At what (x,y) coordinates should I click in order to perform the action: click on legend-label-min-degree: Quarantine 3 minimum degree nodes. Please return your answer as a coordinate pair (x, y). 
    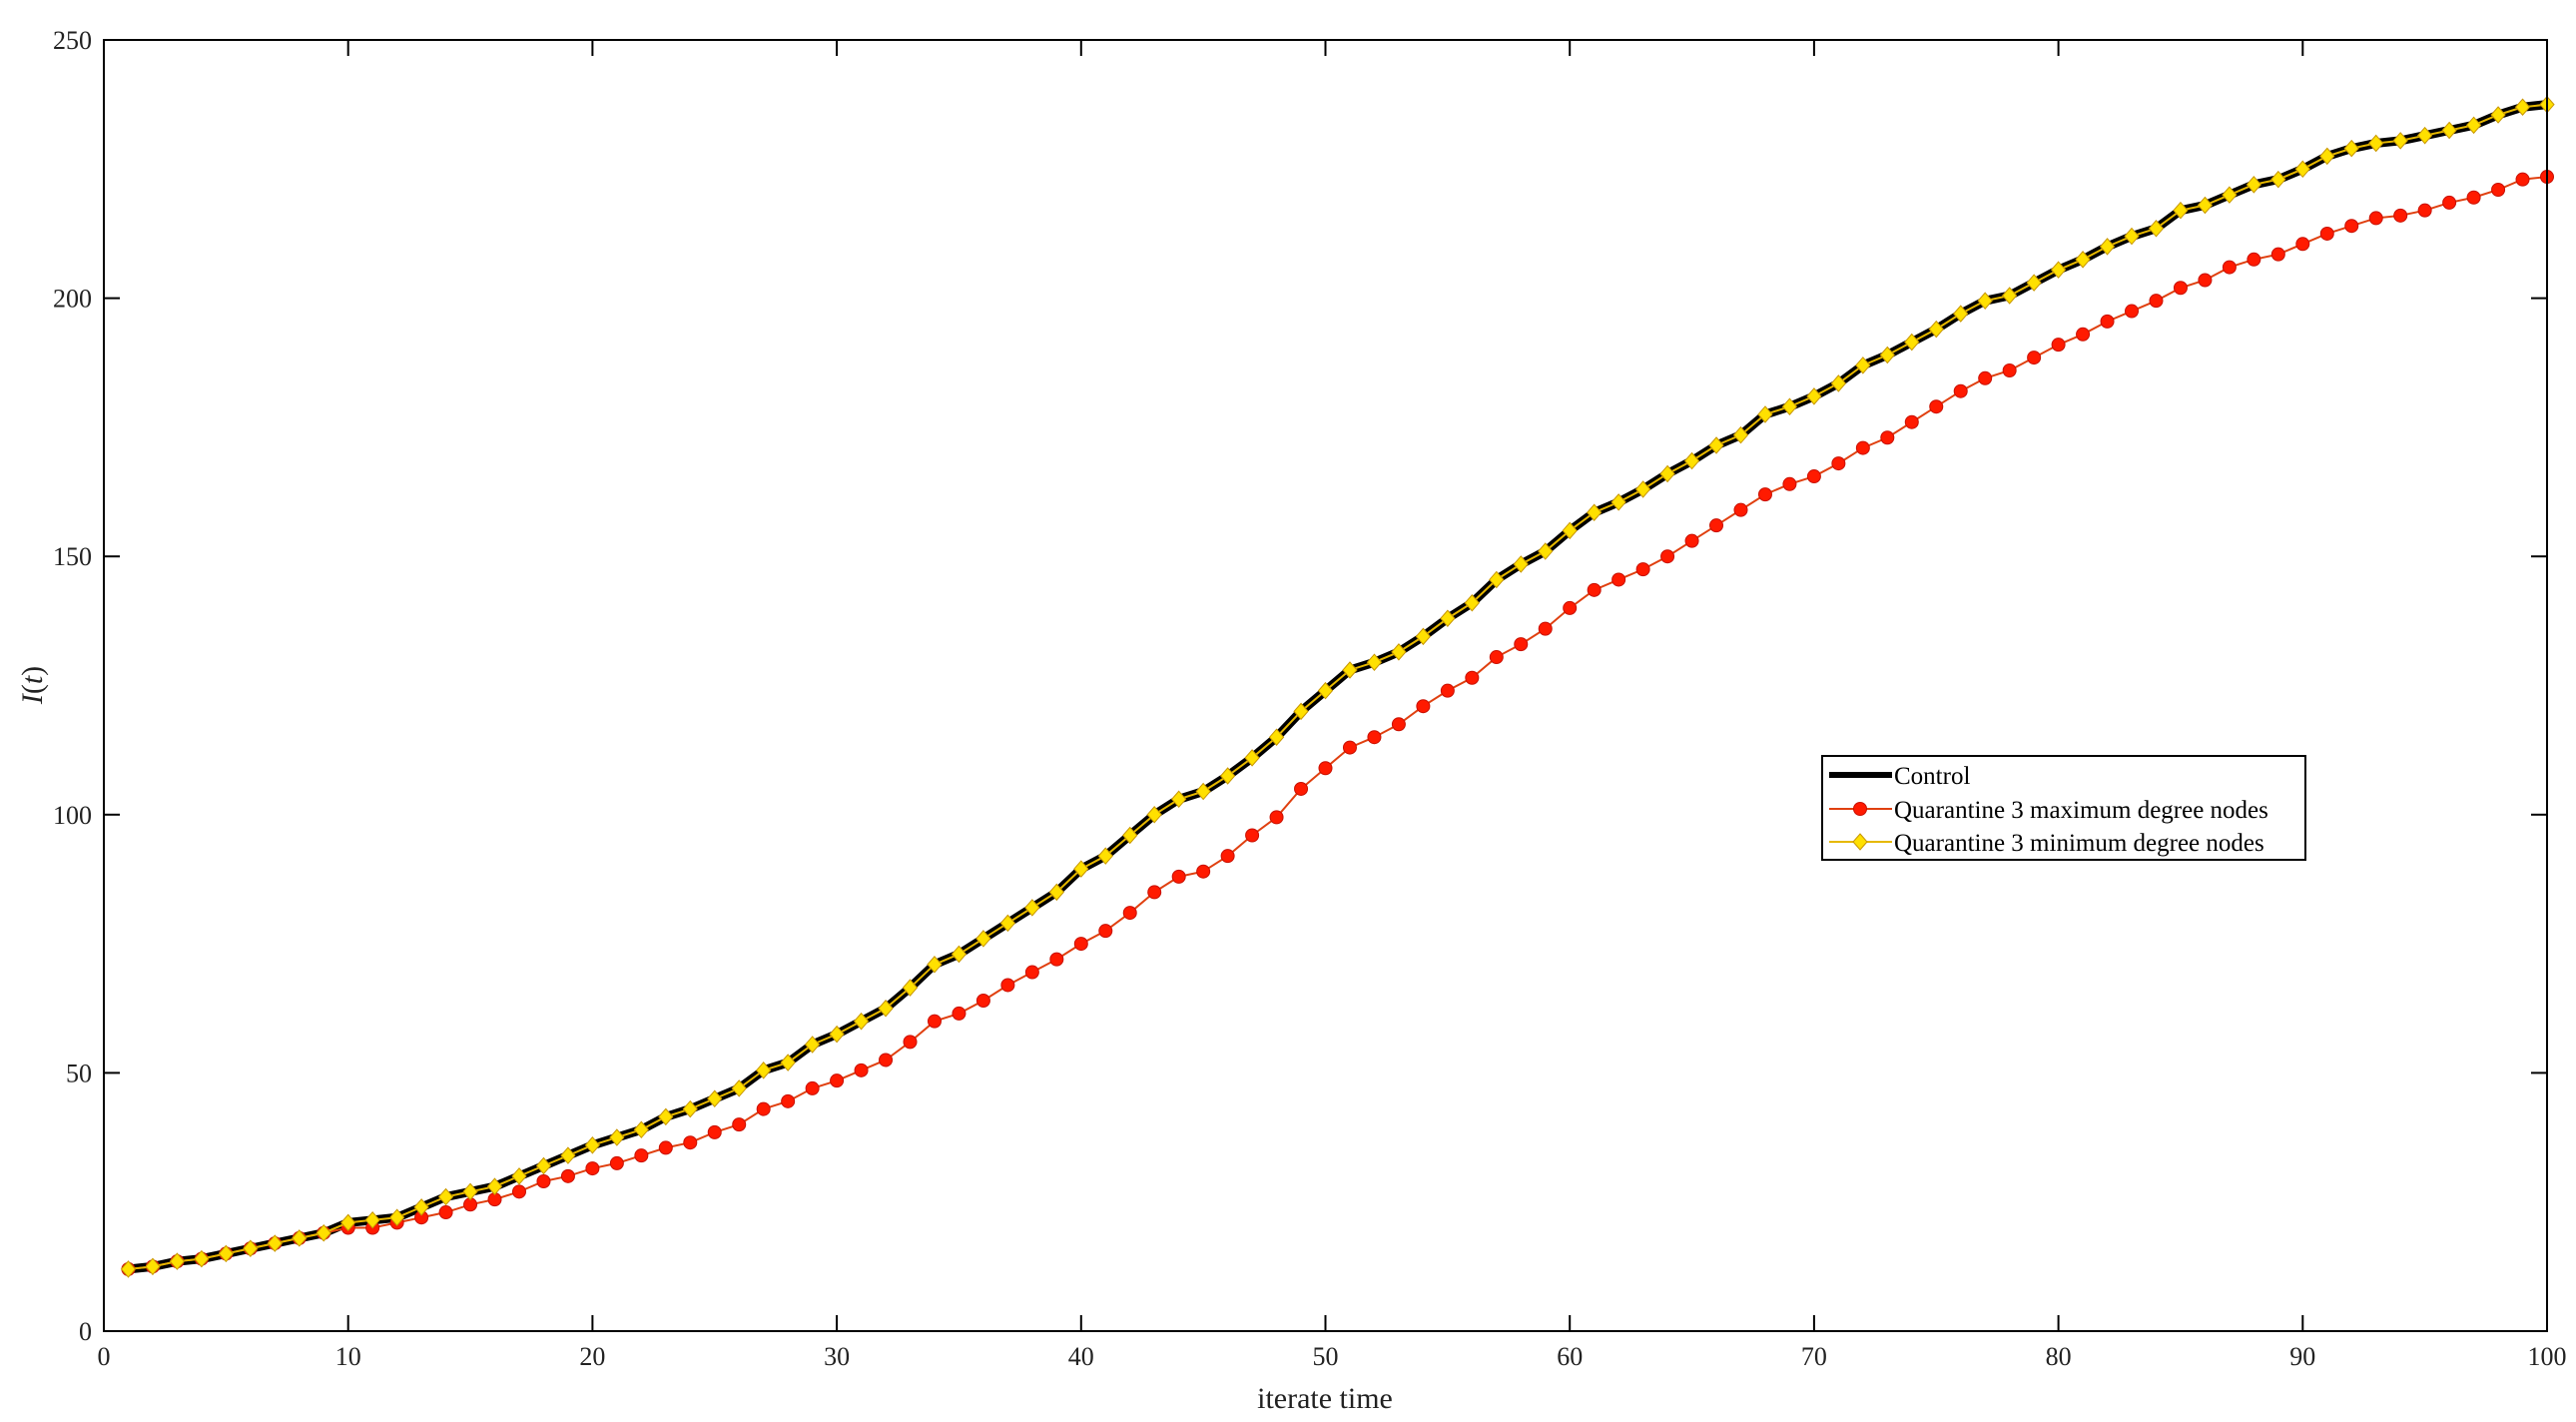
    Looking at the image, I should click on (2079, 843).